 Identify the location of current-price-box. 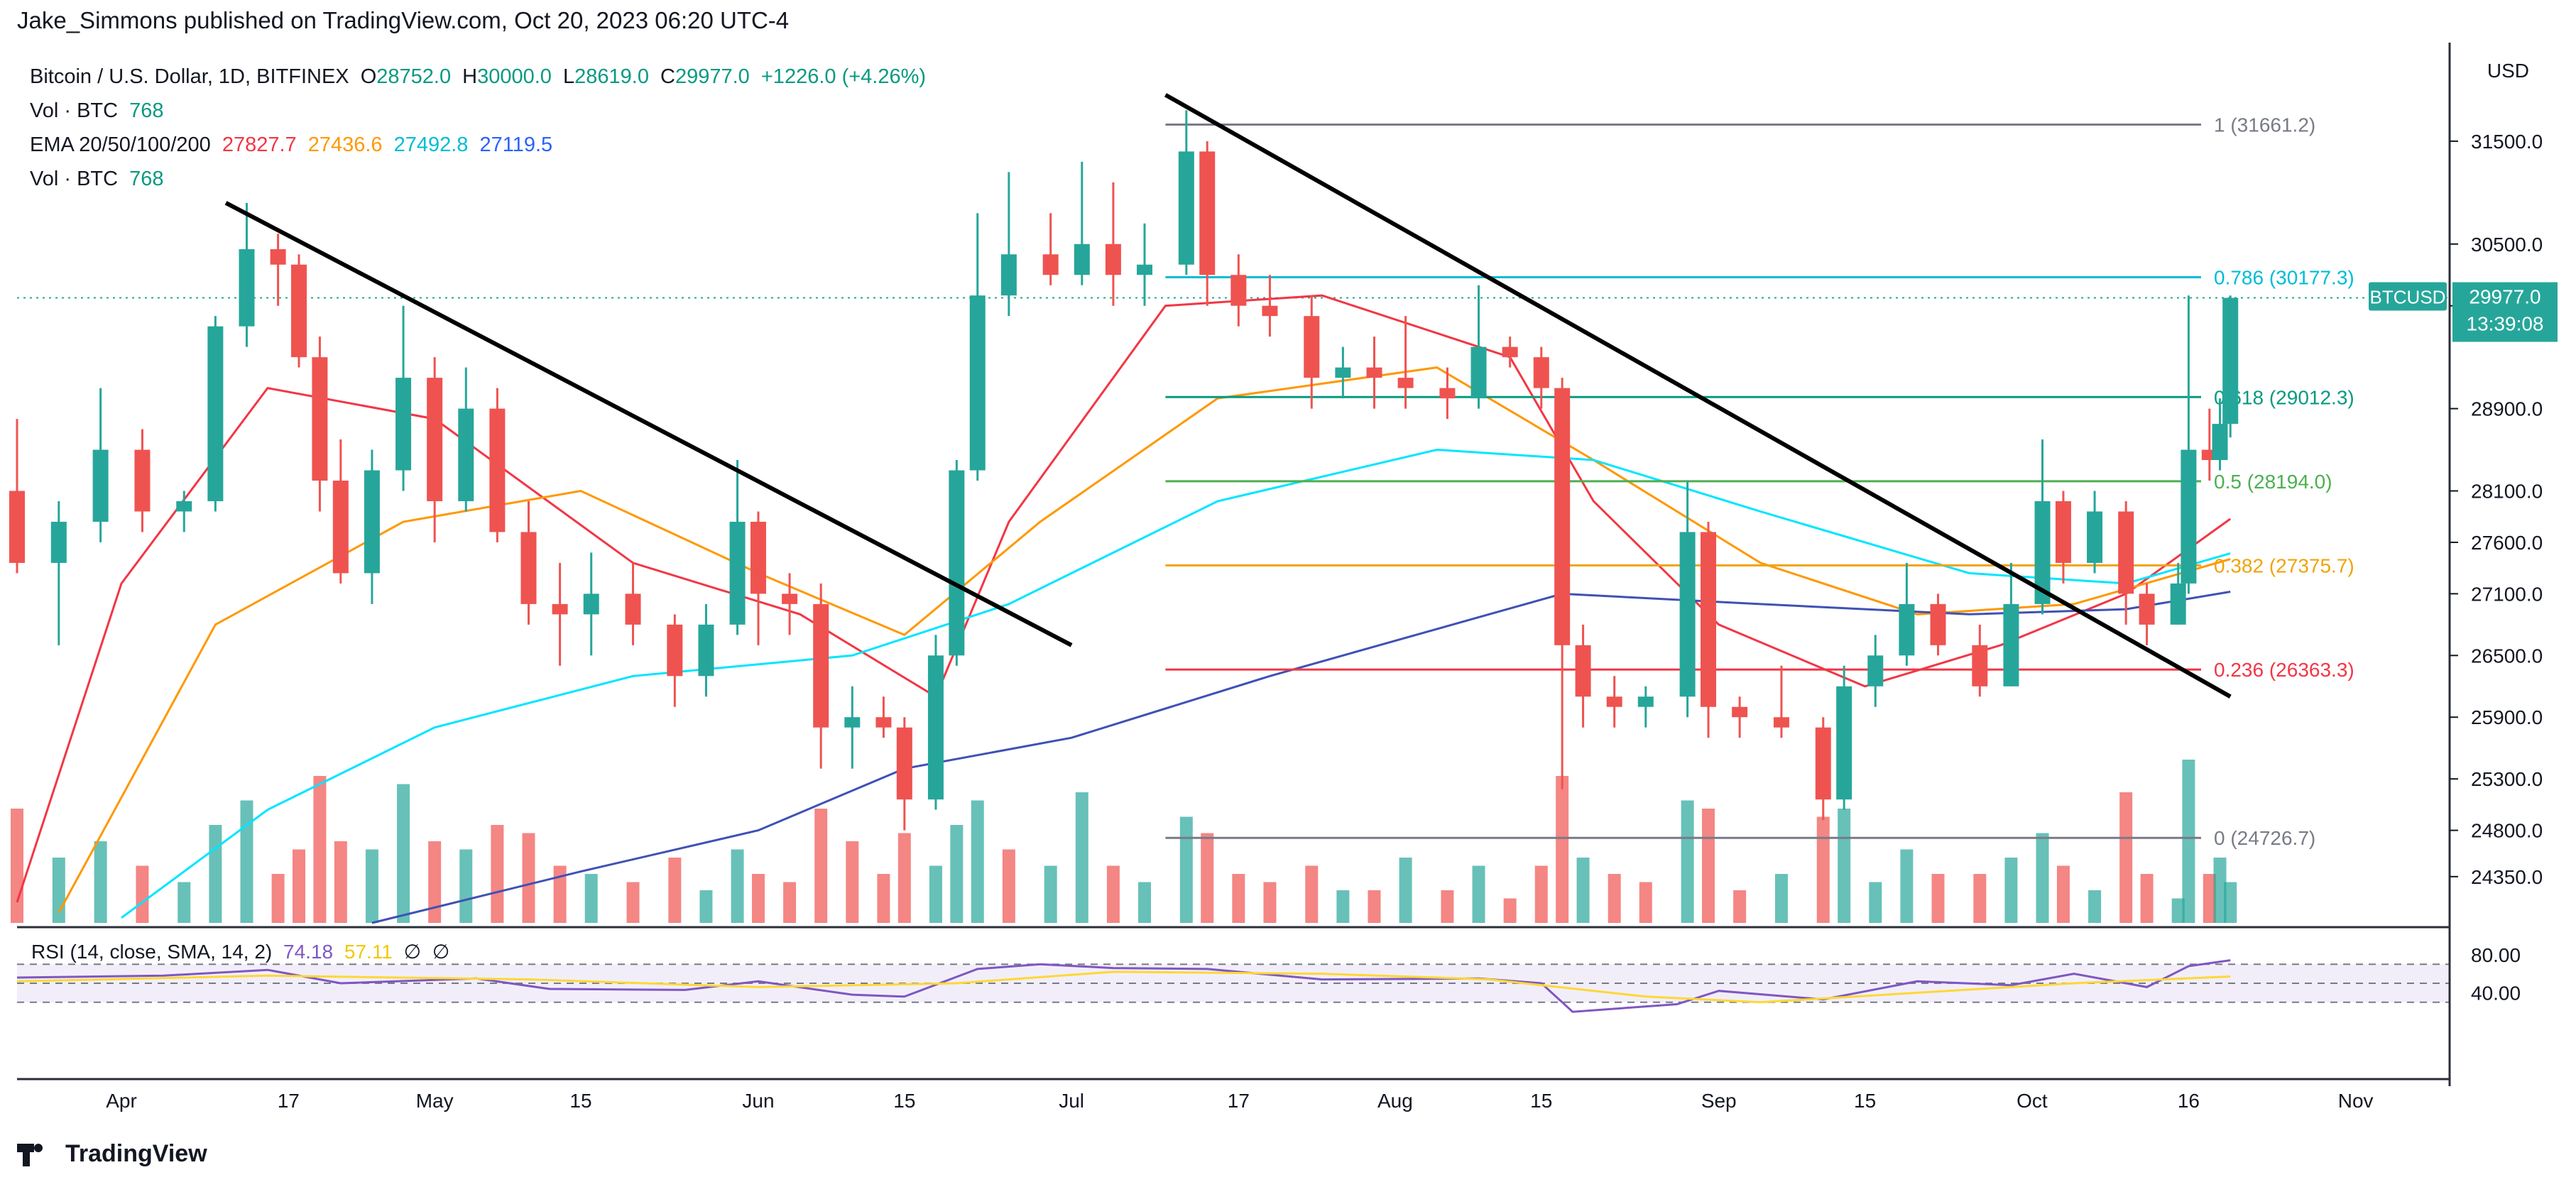
(2505, 312).